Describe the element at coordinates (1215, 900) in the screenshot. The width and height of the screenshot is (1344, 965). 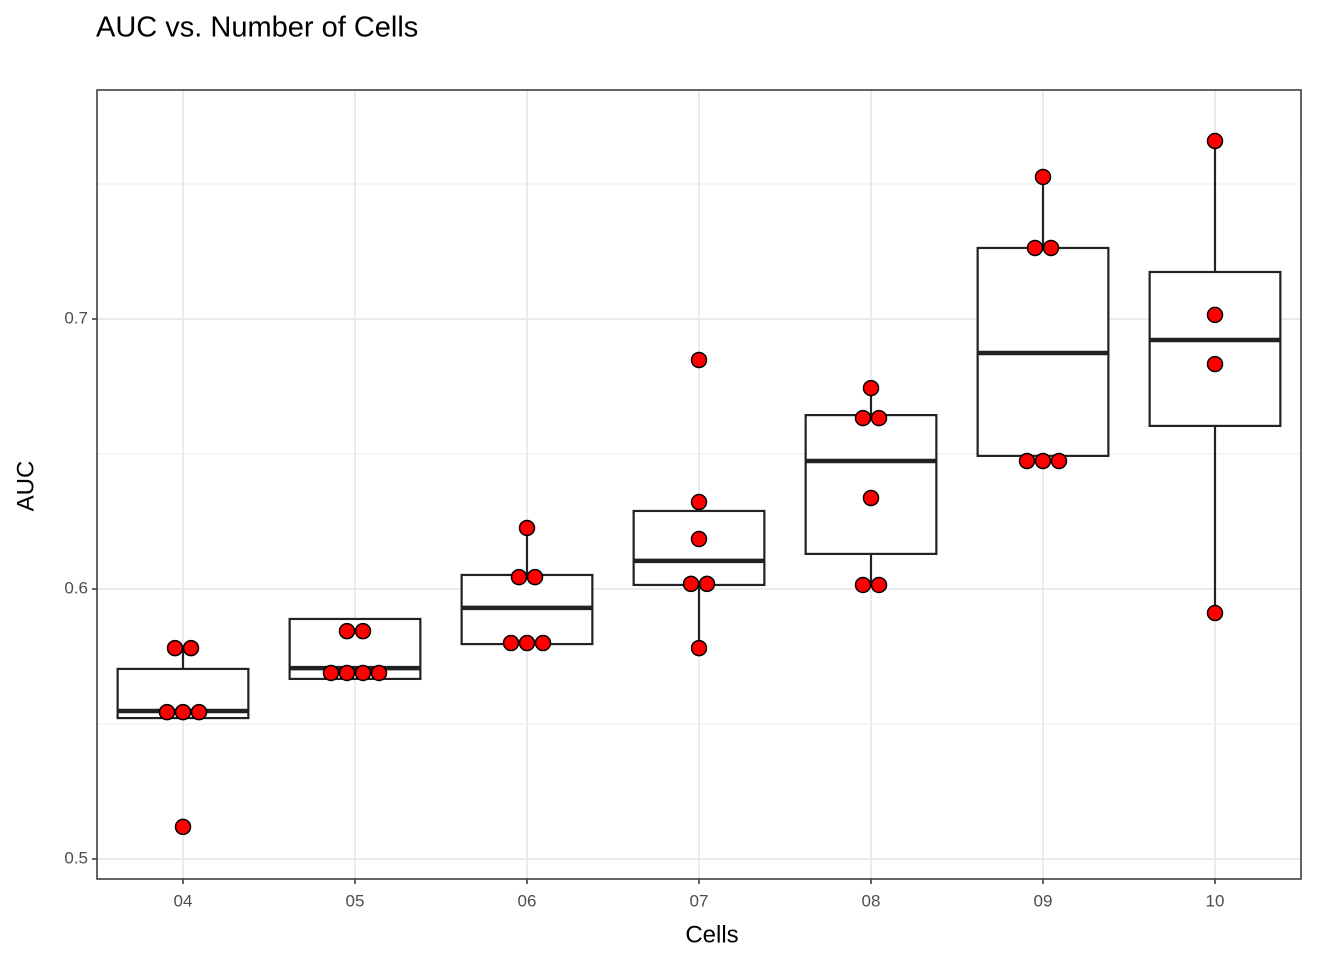
I see `x-tick-label: 10` at that location.